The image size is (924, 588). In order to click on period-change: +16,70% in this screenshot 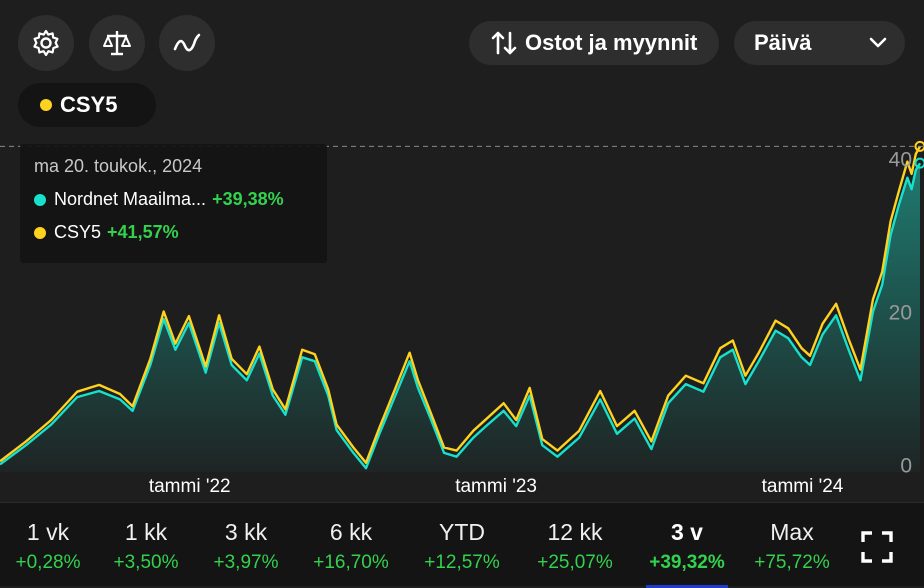, I will do `click(351, 563)`.